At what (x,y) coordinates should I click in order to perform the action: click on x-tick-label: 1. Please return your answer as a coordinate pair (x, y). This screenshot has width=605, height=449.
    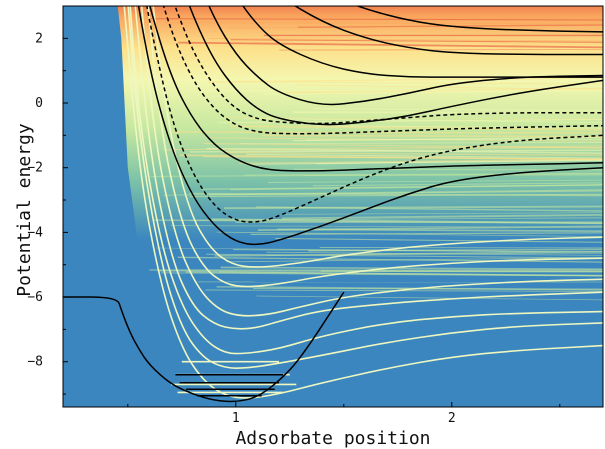
    Looking at the image, I should click on (236, 418).